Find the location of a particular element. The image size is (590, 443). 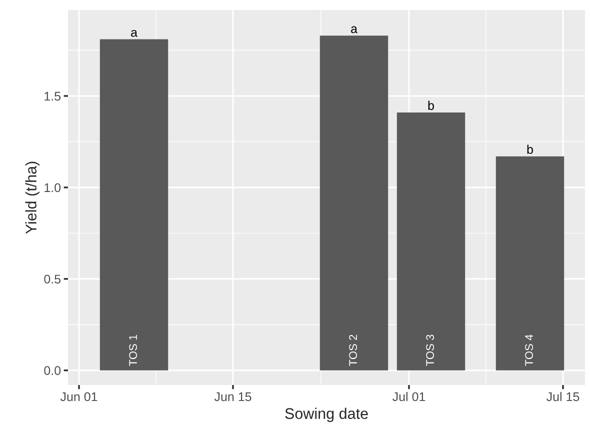

x-tick-label: Jun 15 is located at coordinates (233, 397).